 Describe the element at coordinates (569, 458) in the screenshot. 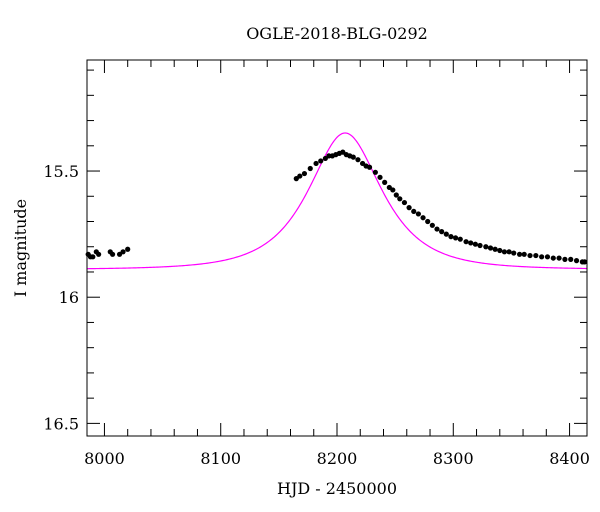

I see `x-tick-label: 8400` at that location.